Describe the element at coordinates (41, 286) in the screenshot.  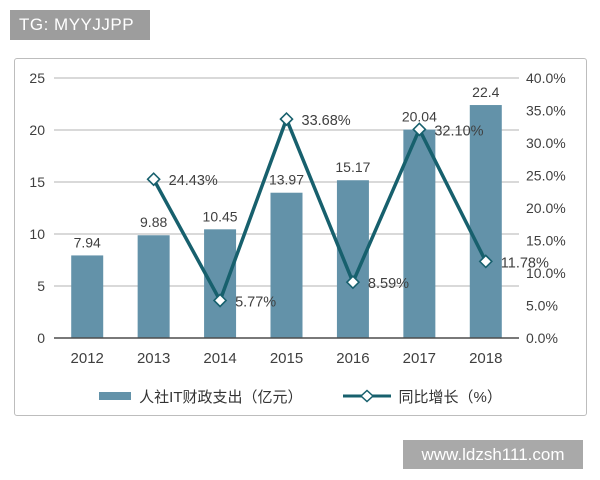
I see `left-axis-tick-label: 5` at that location.